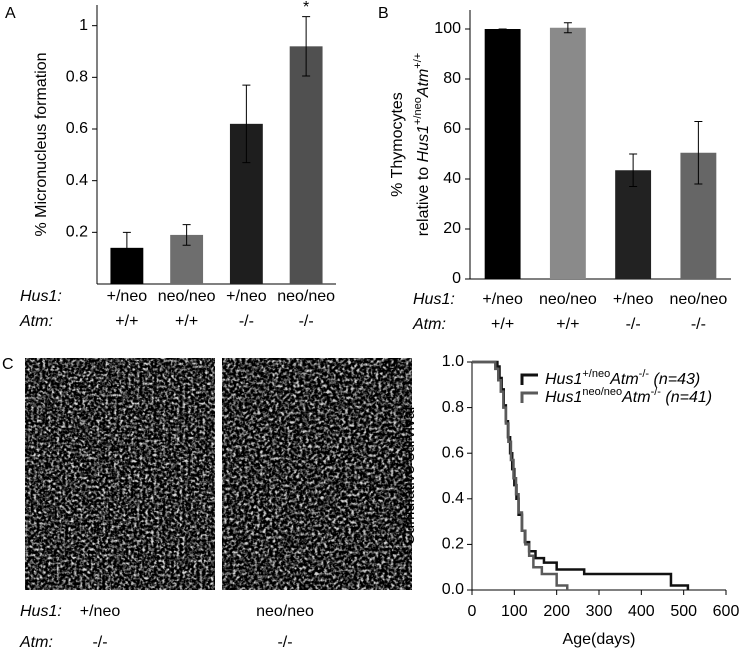 The image size is (741, 655). I want to click on image-label: +/neo, so click(100, 611).